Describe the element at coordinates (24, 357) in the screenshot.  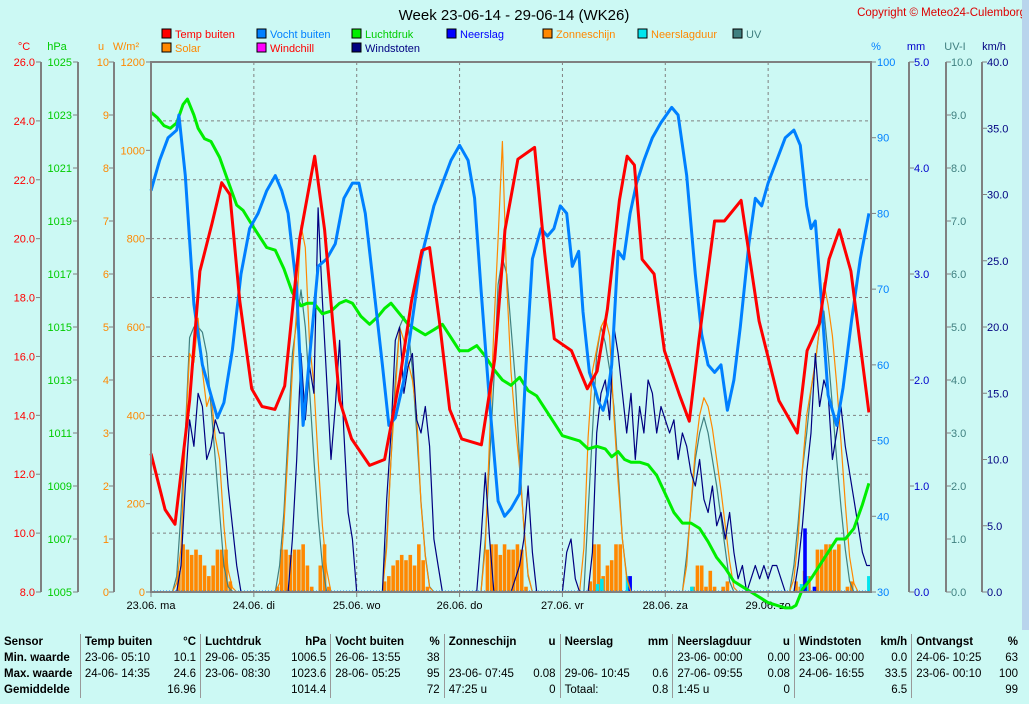
I see `temp-tick-label: 16.0` at that location.